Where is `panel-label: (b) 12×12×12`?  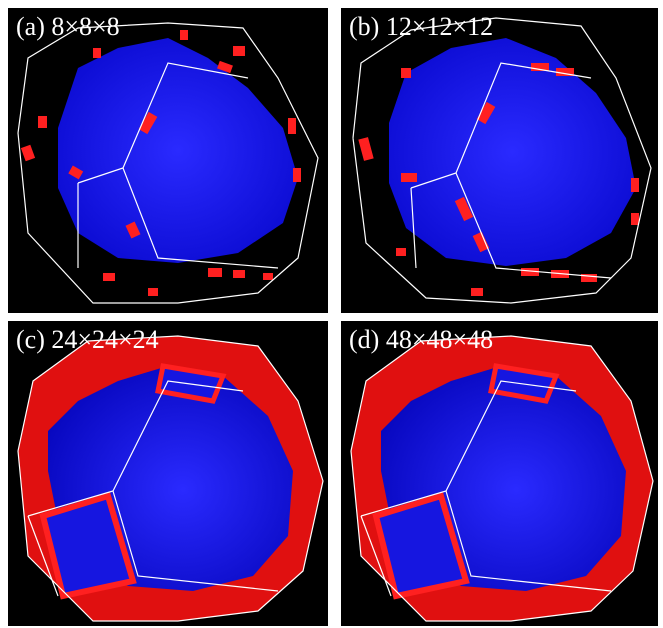 panel-label: (b) 12×12×12 is located at coordinates (421, 26).